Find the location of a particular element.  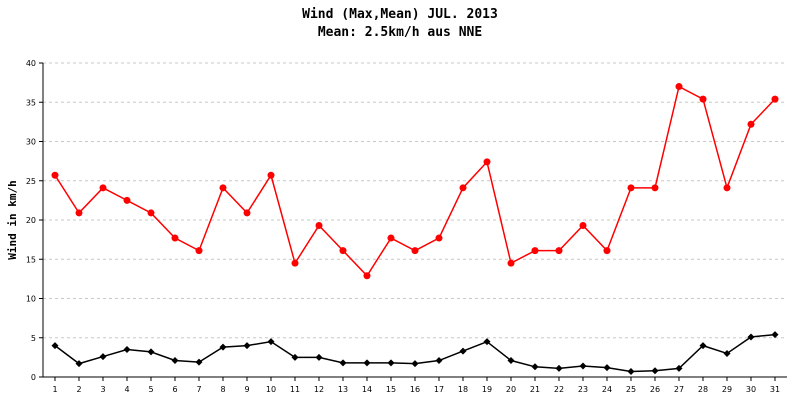

x-tick-label: 3 is located at coordinates (102, 389).